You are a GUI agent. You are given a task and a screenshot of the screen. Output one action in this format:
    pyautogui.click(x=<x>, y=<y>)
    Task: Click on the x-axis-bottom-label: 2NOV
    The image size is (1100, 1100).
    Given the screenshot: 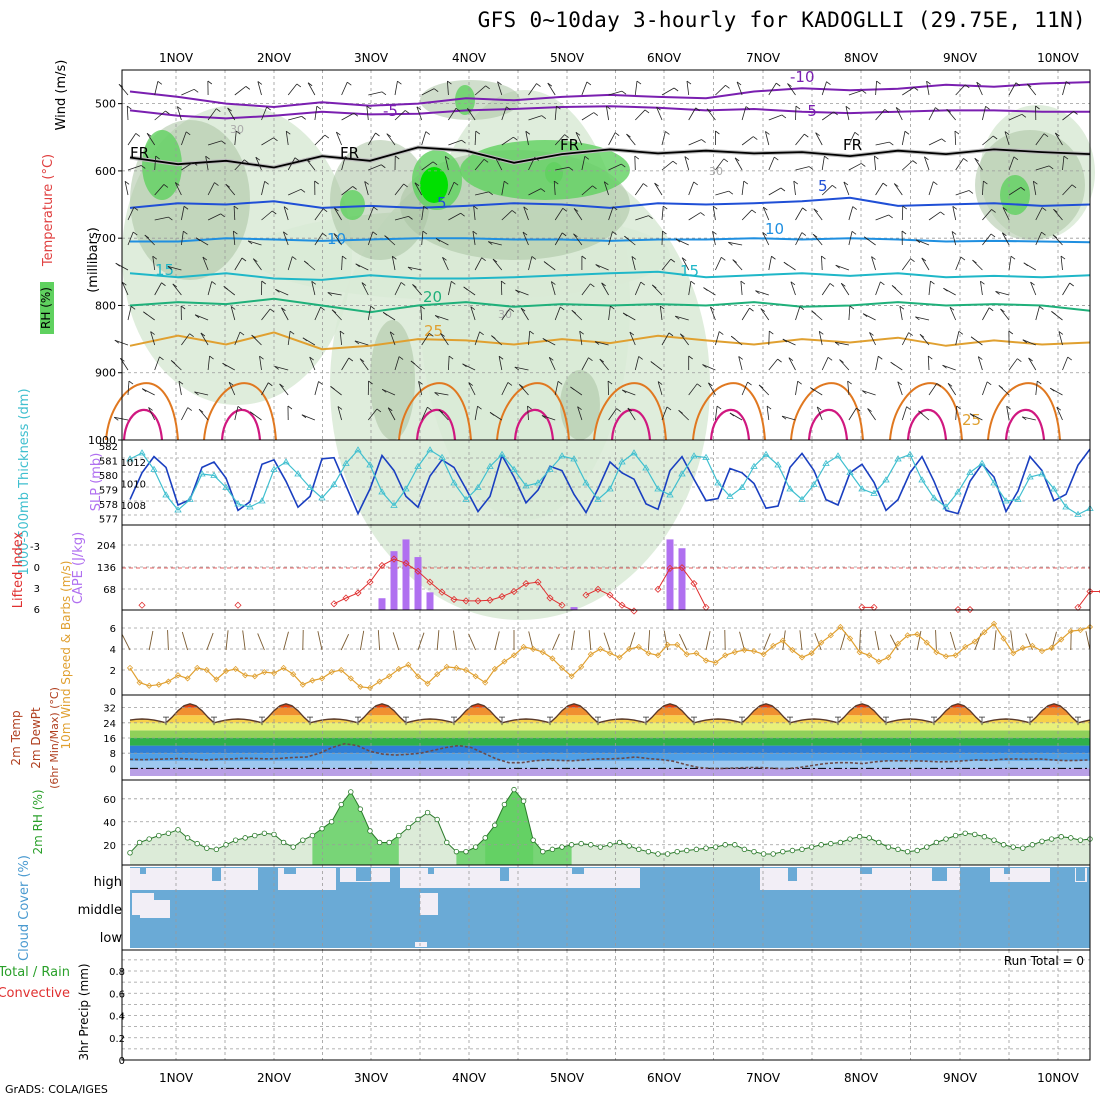 What is the action you would take?
    pyautogui.click(x=274, y=1078)
    